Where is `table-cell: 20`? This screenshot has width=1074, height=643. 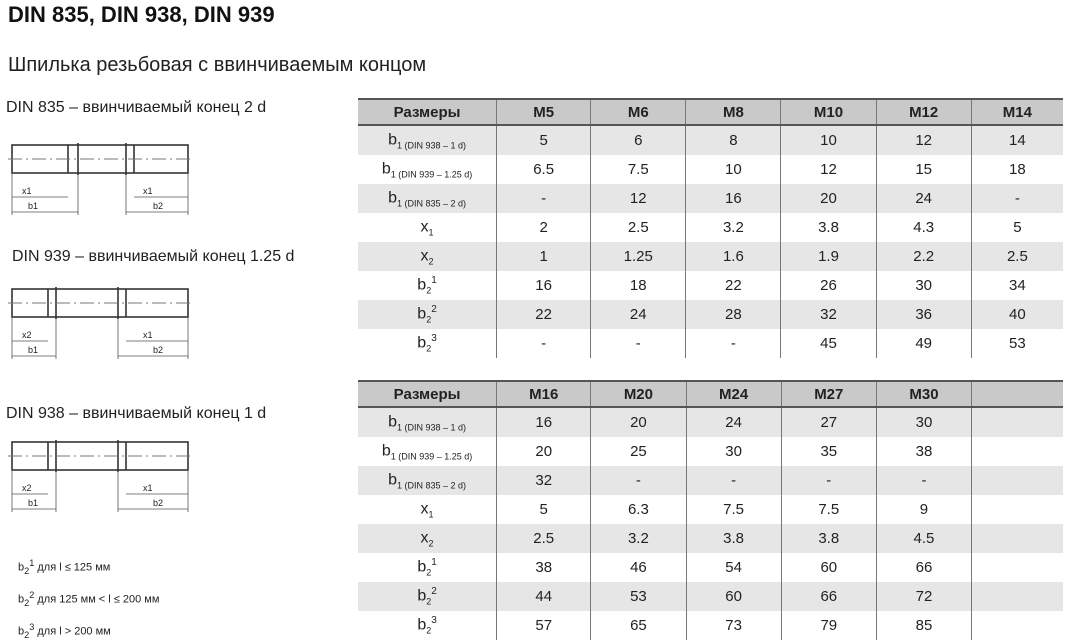 table-cell: 20 is located at coordinates (638, 422).